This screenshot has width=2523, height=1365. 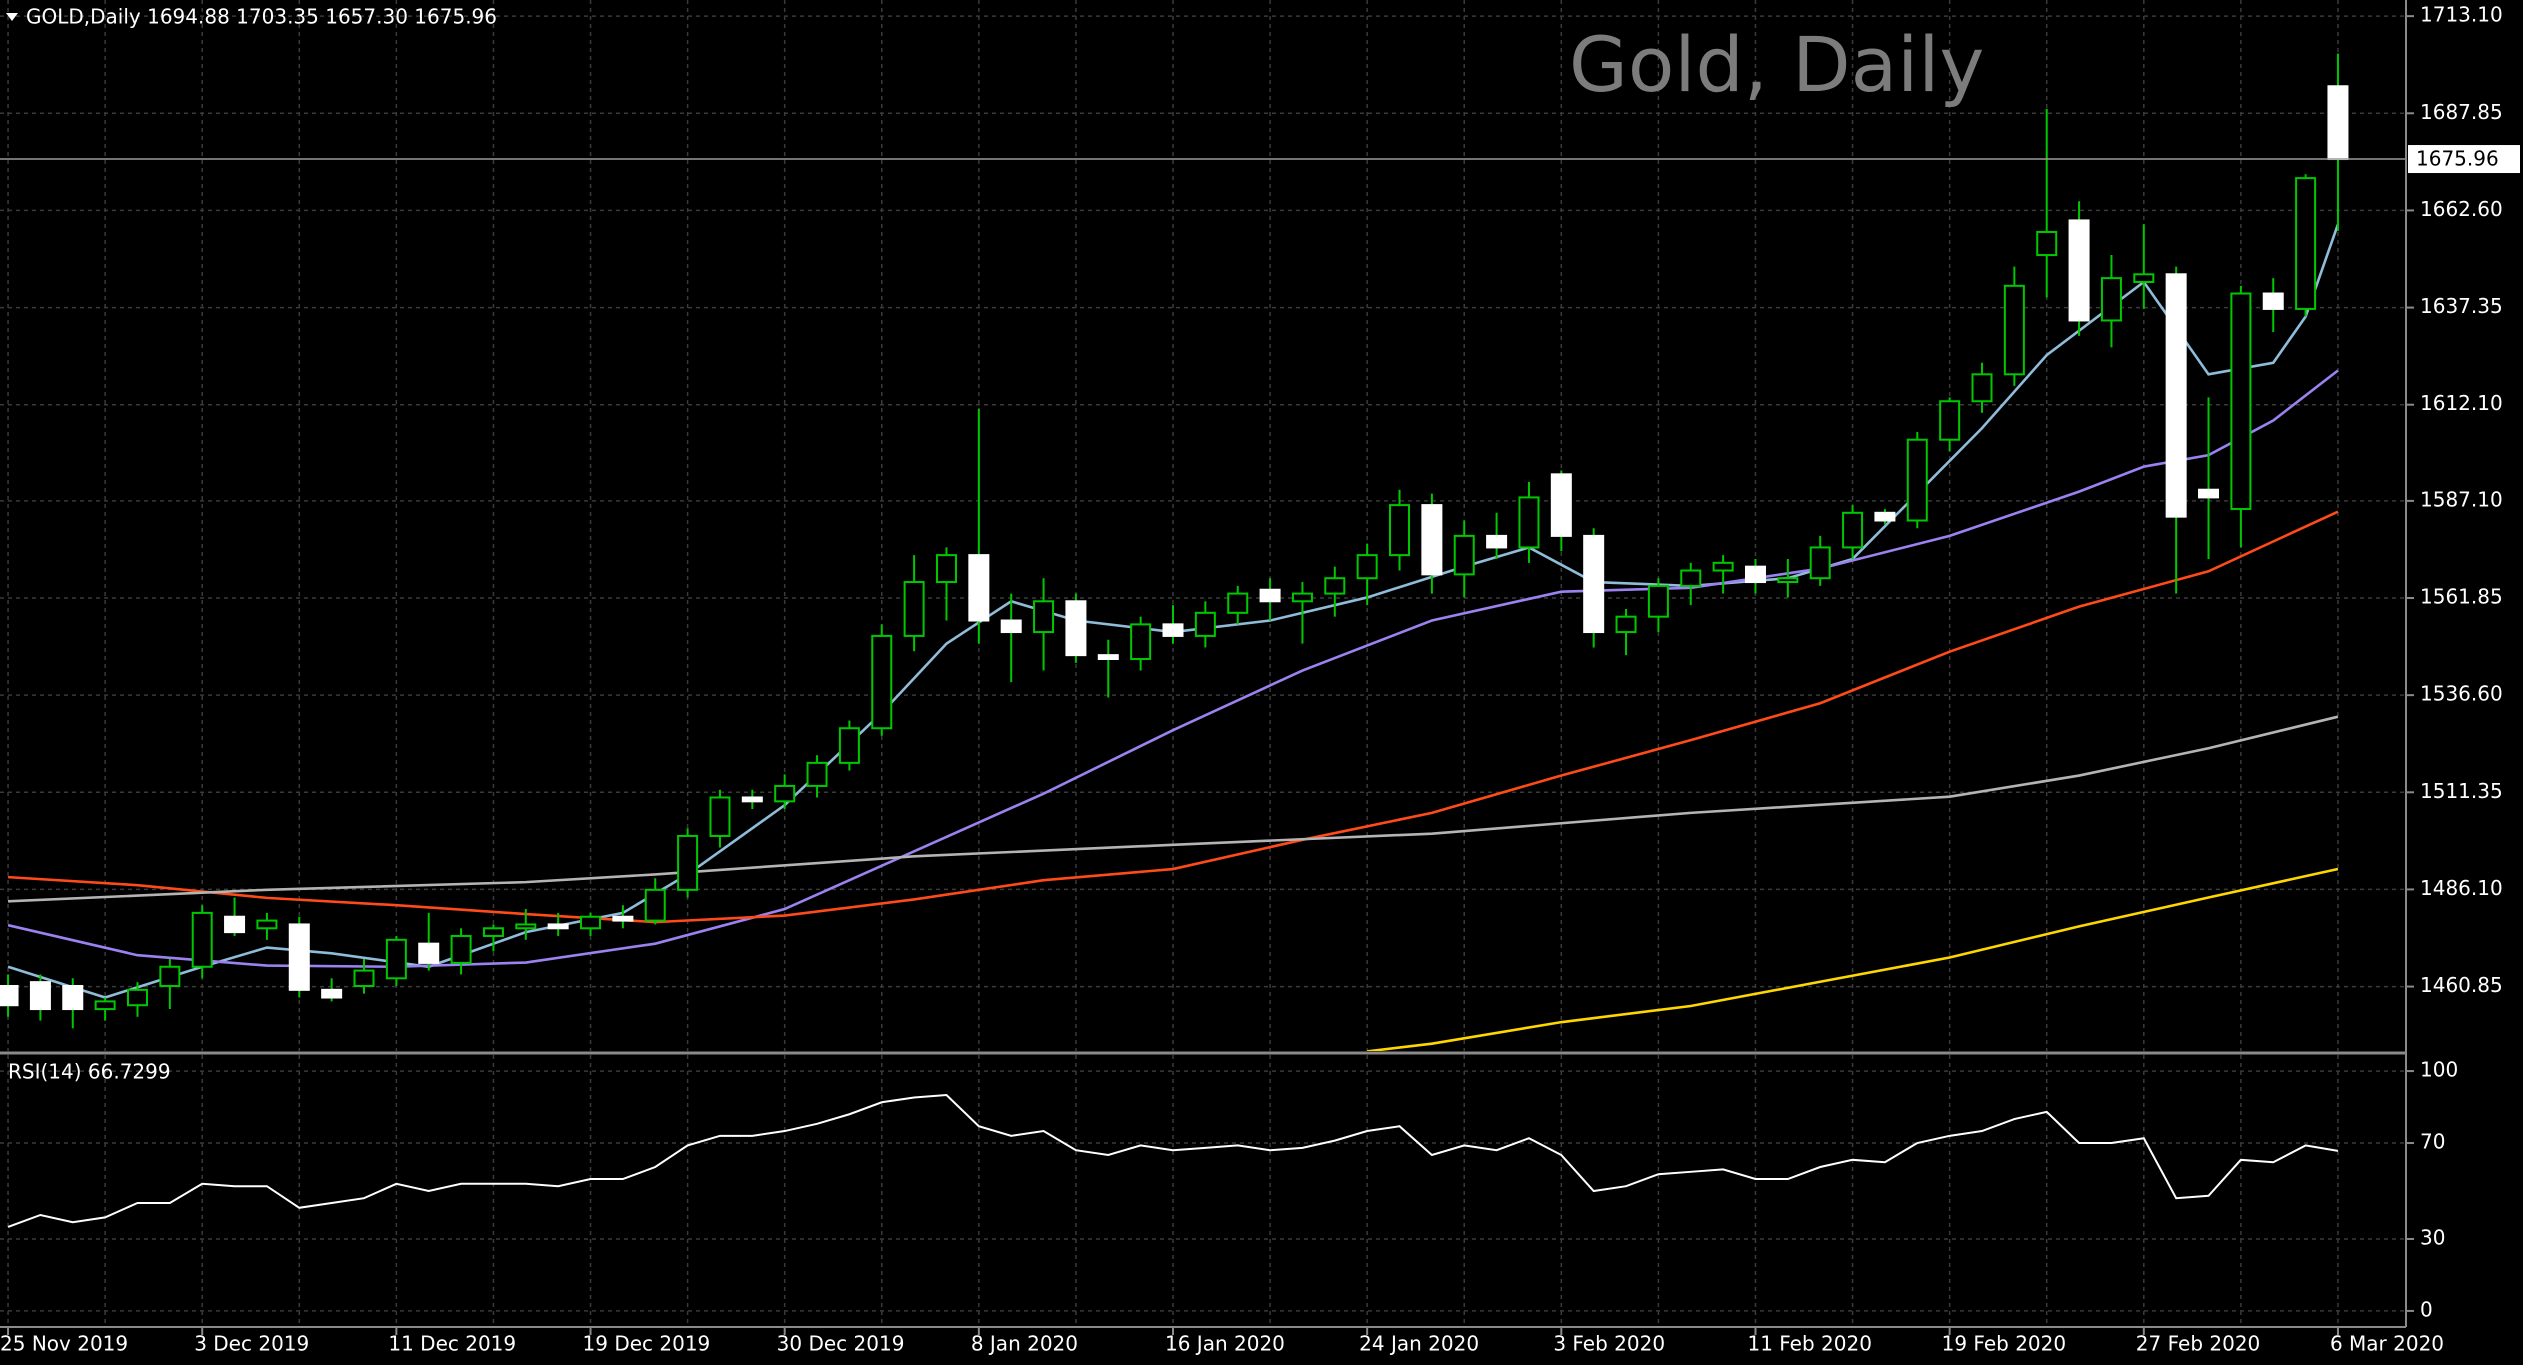 I want to click on y-tick-label: 1612.10, so click(x=2461, y=403).